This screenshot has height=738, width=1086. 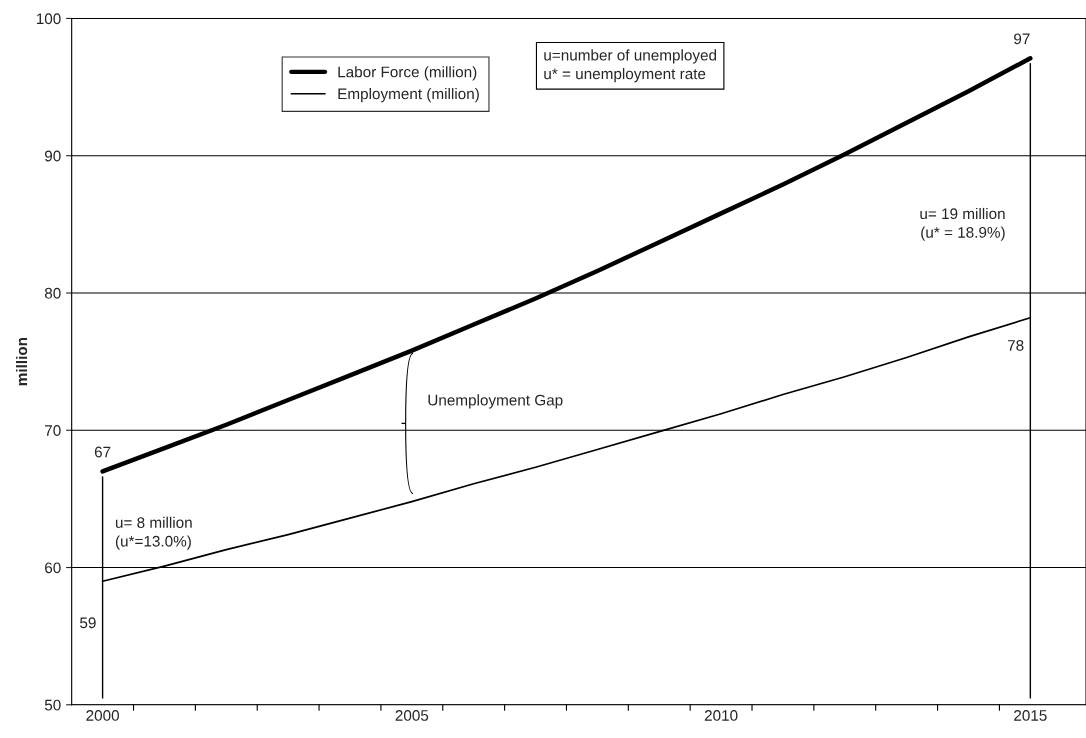 What do you see at coordinates (21, 361) in the screenshot?
I see `y-axis-title: million` at bounding box center [21, 361].